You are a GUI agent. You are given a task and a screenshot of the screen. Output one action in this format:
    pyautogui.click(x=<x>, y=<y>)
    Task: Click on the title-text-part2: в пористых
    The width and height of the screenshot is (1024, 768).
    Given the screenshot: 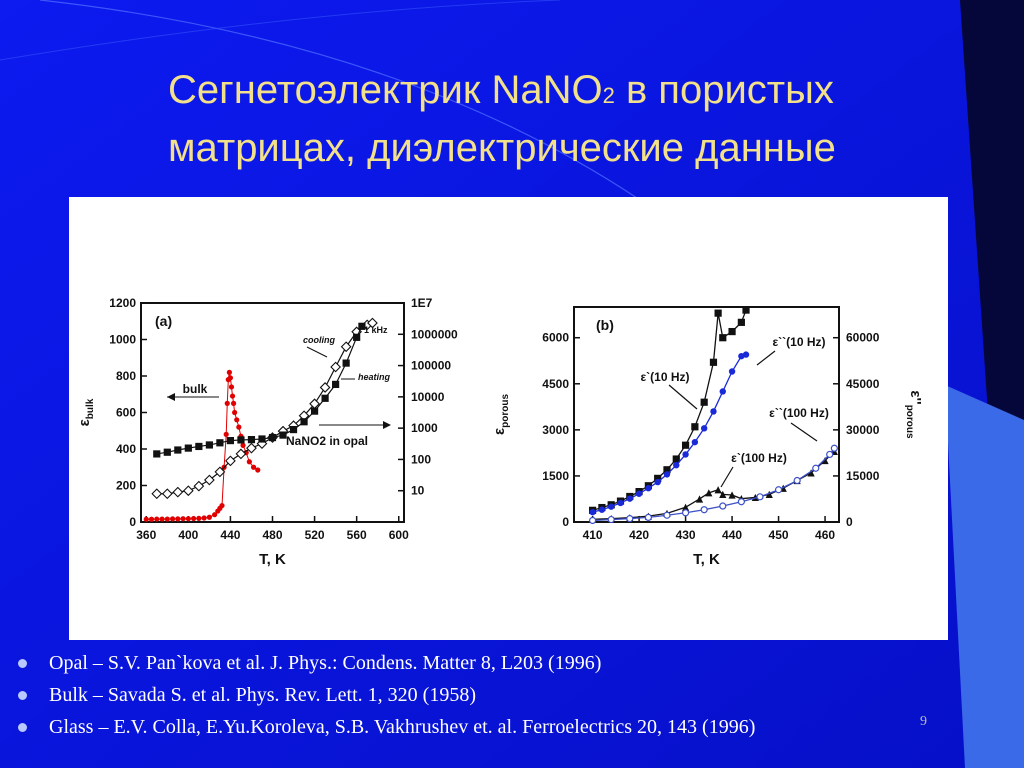 What is the action you would take?
    pyautogui.click(x=724, y=90)
    